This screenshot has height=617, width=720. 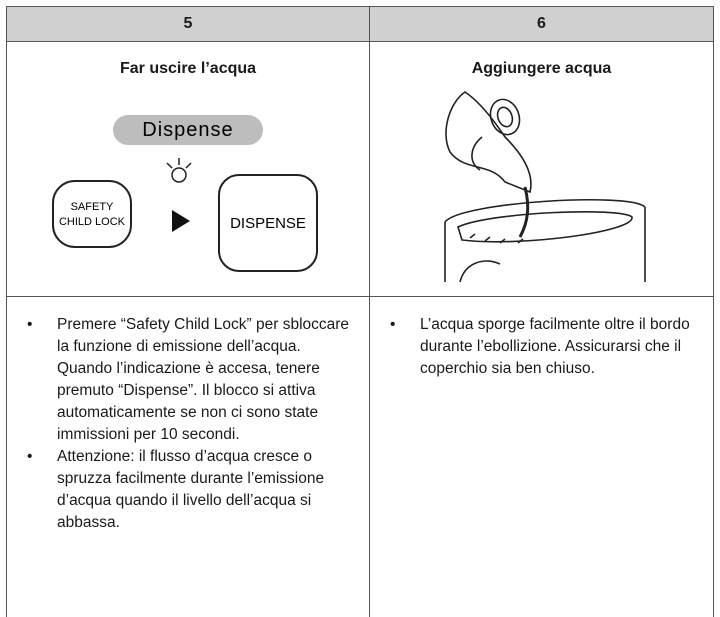 I want to click on pill, so click(x=188, y=130).